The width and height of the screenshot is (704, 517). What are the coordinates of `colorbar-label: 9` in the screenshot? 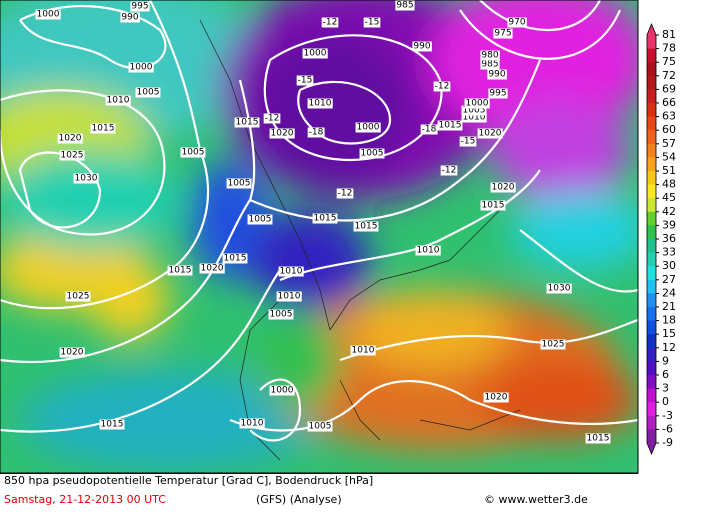 It's located at (665, 360).